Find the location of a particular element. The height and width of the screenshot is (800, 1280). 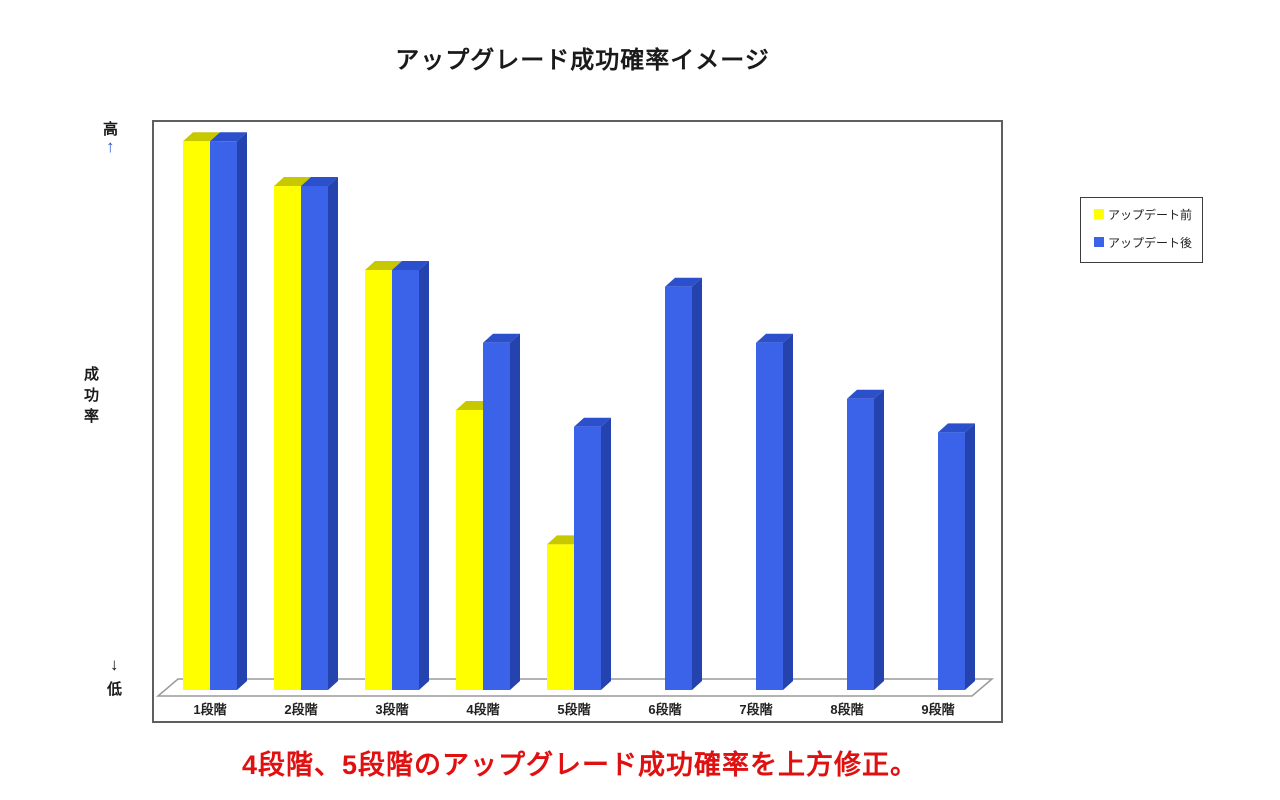

bar-front-after-stage7 is located at coordinates (769, 516).